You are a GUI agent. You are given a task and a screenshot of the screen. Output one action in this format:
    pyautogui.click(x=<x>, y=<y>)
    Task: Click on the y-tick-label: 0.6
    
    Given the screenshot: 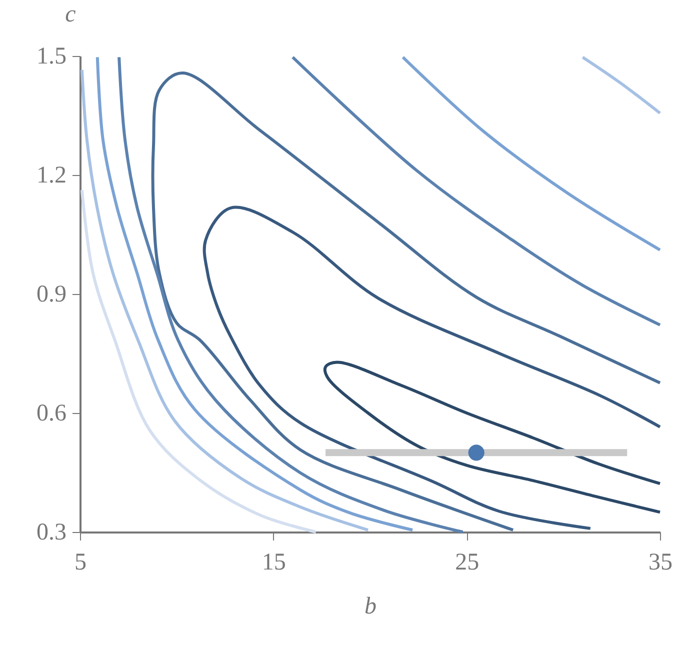 What is the action you would take?
    pyautogui.click(x=51, y=413)
    